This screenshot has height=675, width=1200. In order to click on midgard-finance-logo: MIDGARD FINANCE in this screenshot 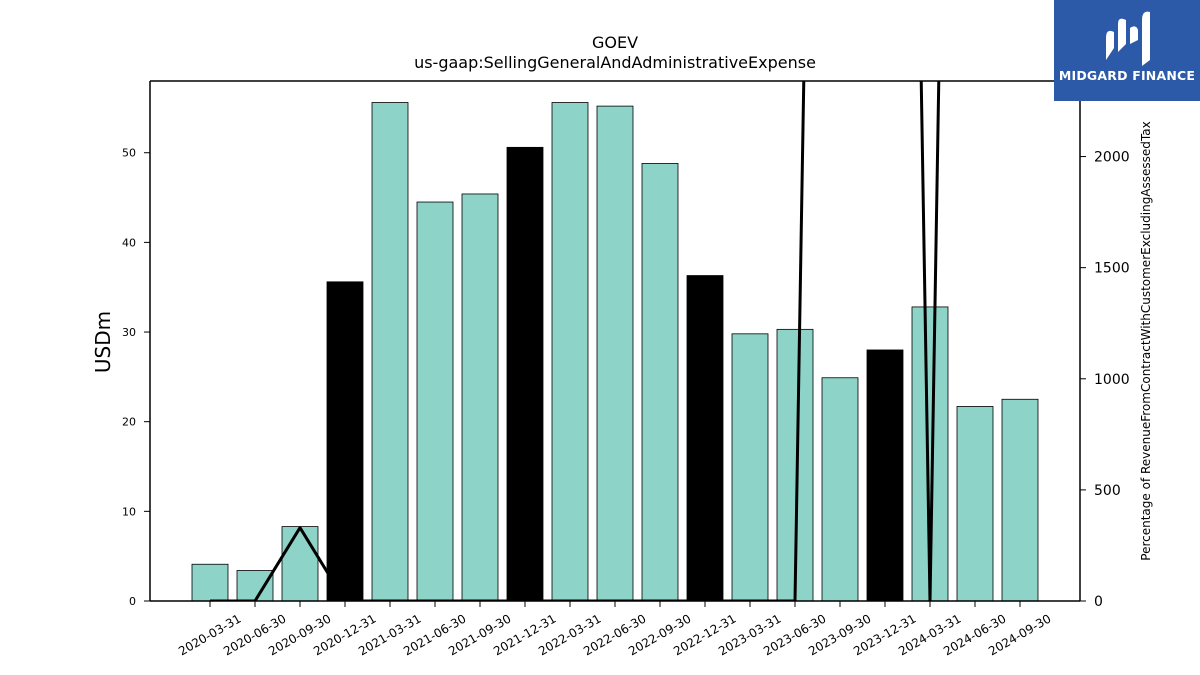, I will do `click(1127, 50)`.